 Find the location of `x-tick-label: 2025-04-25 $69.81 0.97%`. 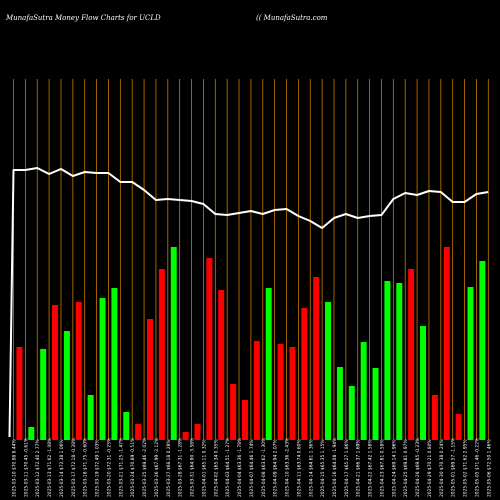

x-tick-label: 2025-04-25 $69.81 0.97% is located at coordinates (406, 468).